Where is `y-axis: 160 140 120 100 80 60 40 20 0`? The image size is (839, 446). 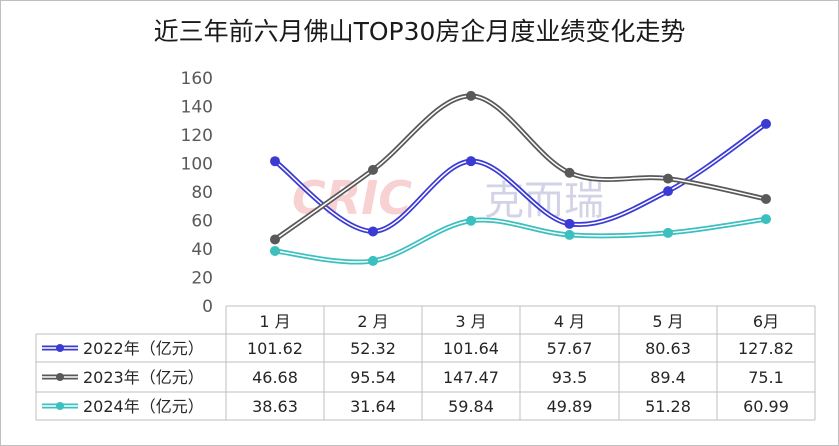 y-axis: 160 140 120 100 80 60 40 20 0 is located at coordinates (197, 193).